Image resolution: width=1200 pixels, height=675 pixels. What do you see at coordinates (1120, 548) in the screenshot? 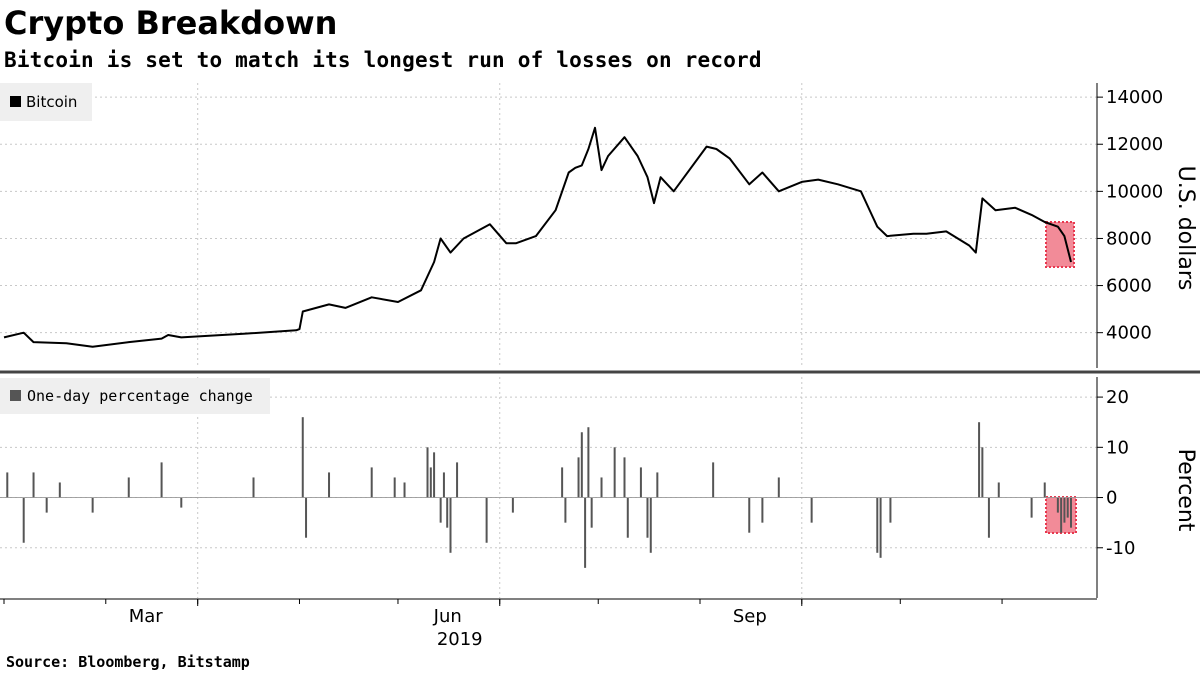
I see `bottom-y-tick-label: -10` at bounding box center [1120, 548].